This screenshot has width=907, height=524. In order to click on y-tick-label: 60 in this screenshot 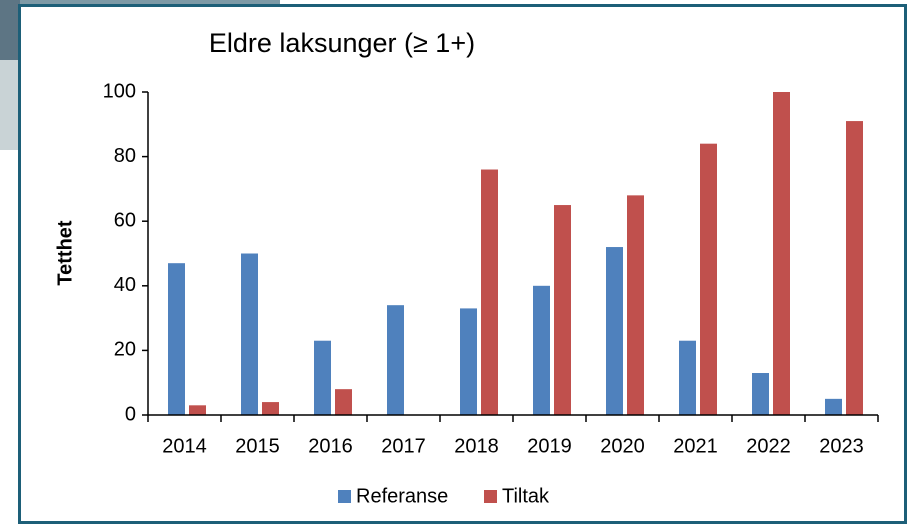, I will do `click(125, 220)`.